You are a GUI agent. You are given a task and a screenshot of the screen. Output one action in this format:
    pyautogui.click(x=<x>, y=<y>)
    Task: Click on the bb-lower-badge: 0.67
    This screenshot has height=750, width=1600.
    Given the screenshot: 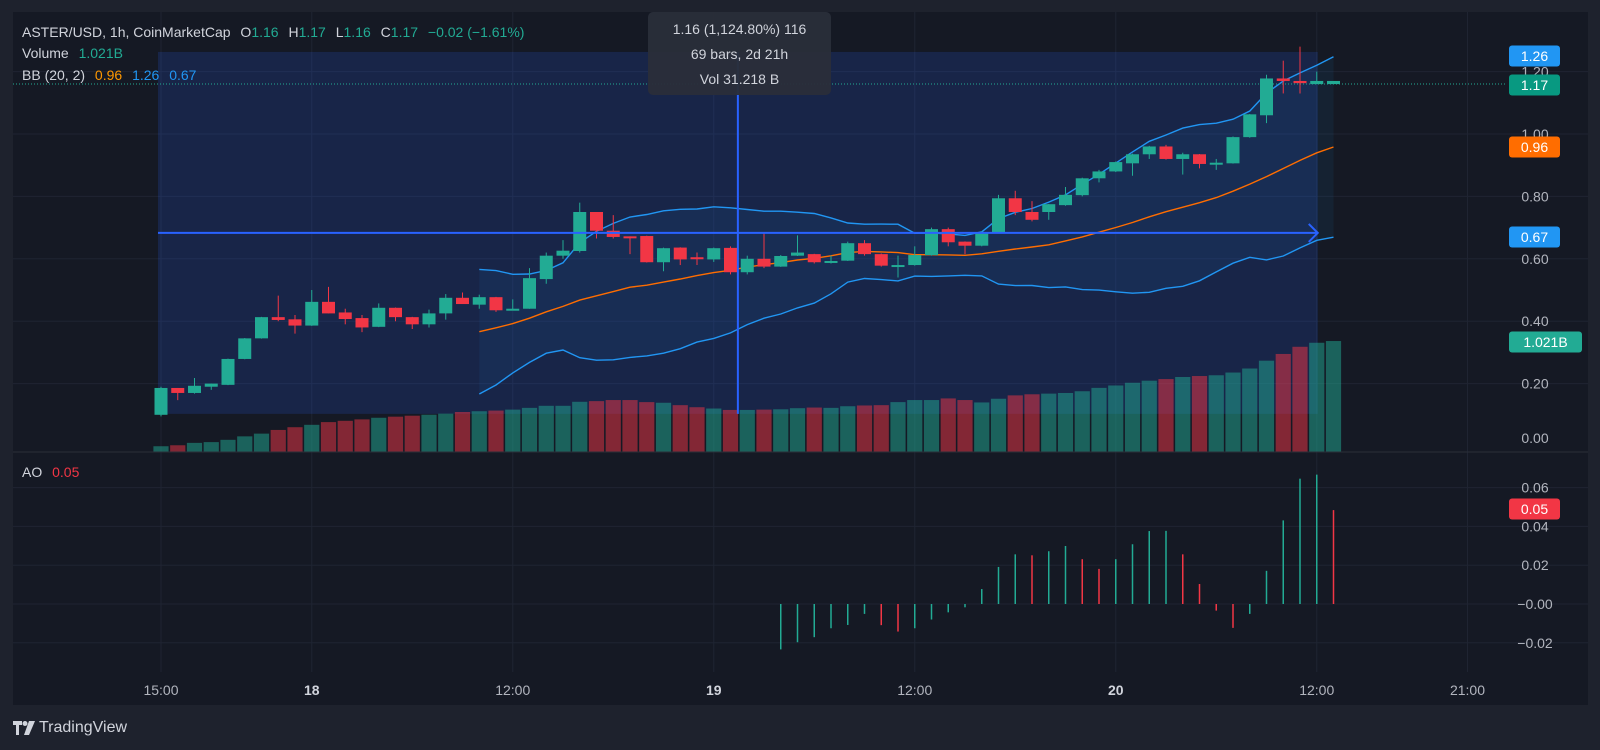 What is the action you would take?
    pyautogui.click(x=1534, y=237)
    